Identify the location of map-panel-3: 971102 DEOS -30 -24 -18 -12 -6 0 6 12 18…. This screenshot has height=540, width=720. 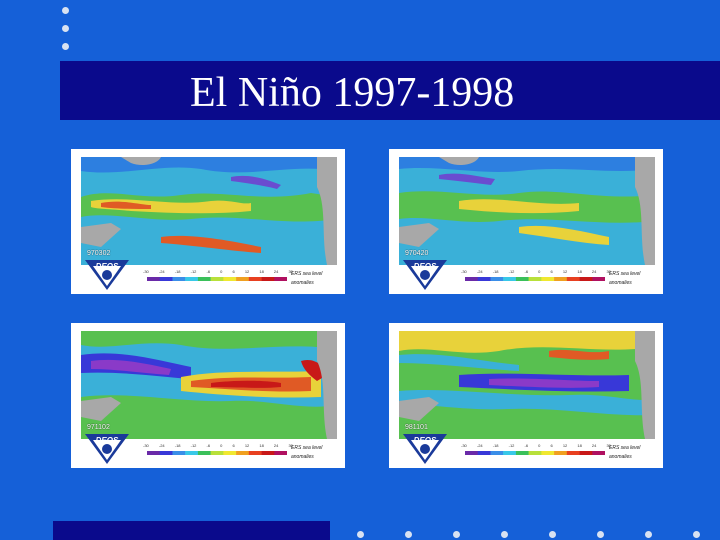
(208, 395).